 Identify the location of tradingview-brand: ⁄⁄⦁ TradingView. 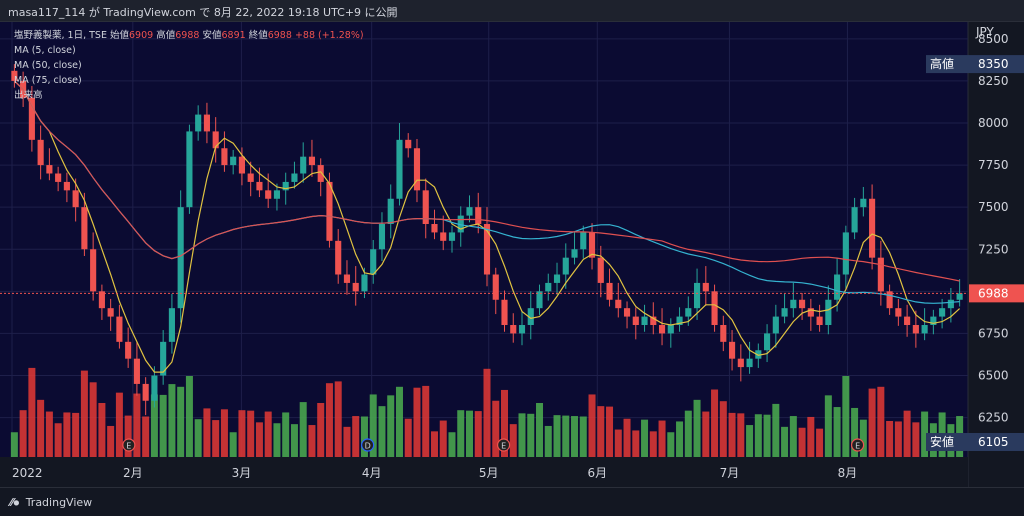
(51, 503).